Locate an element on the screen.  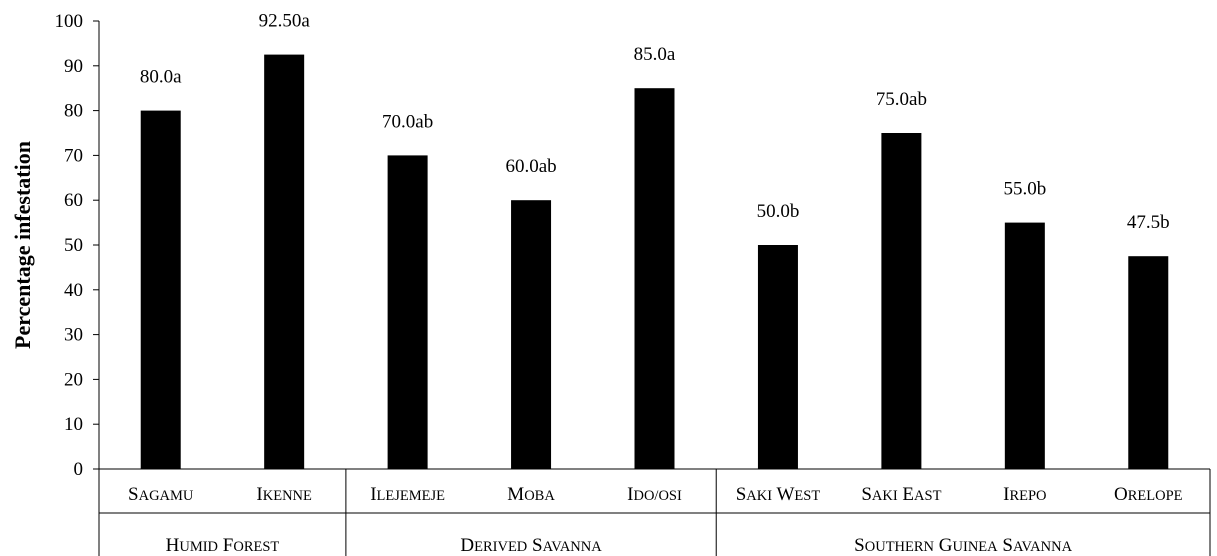
y-tick-label: 60 is located at coordinates (73, 200).